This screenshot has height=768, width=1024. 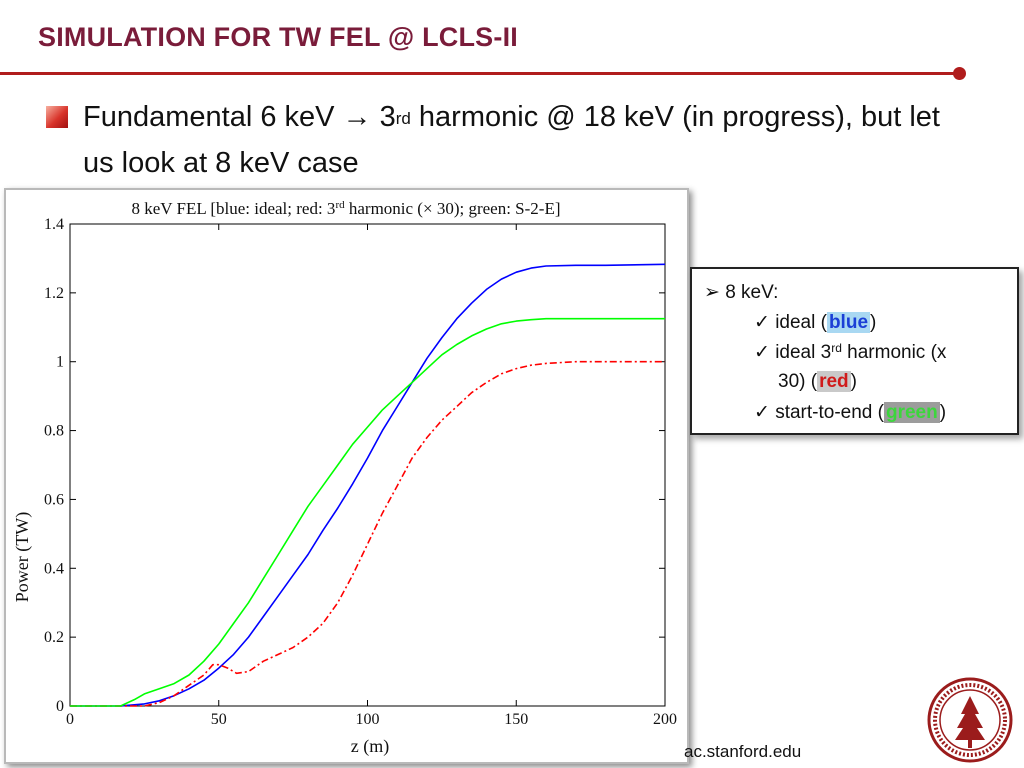 I want to click on legend-header: ➢ 8 keV:, so click(x=741, y=292).